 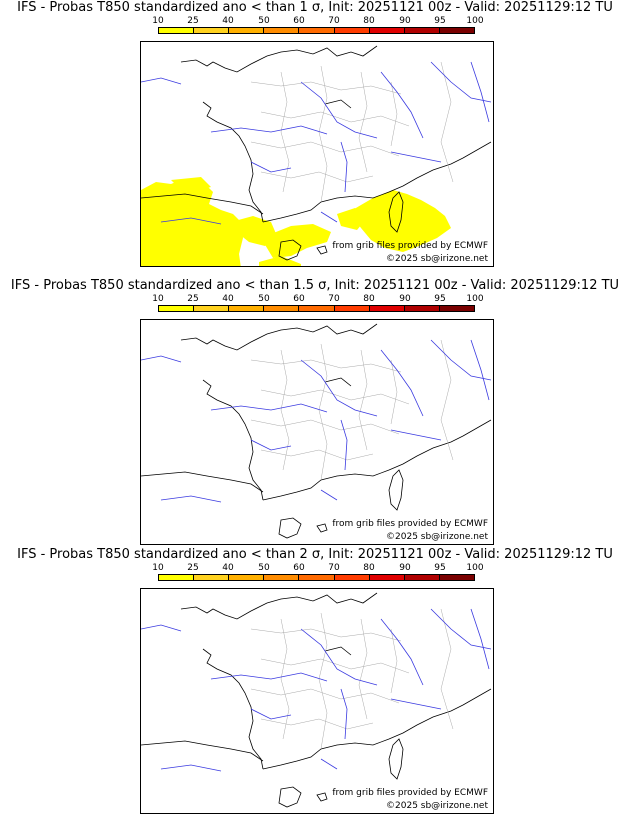 What do you see at coordinates (296, 221) in the screenshot?
I see `probability-area` at bounding box center [296, 221].